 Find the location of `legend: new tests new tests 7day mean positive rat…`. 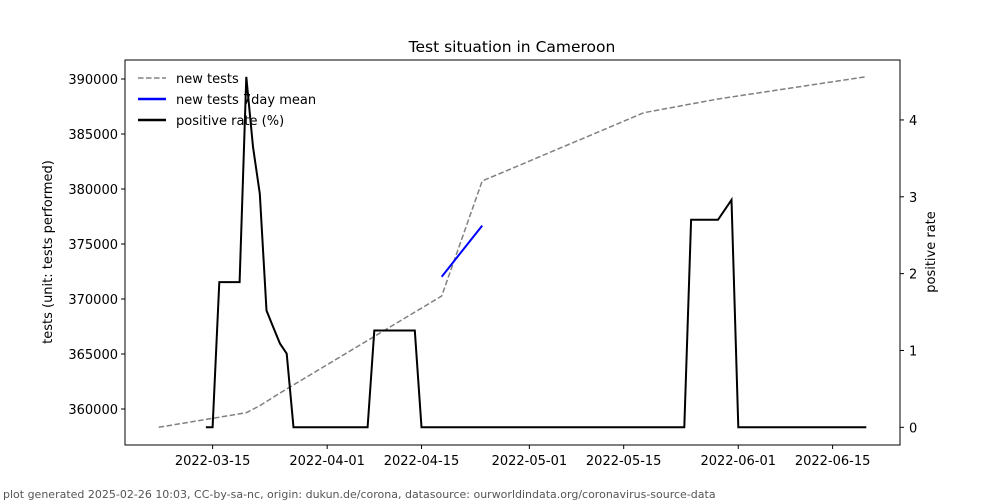

legend: new tests new tests 7day mean positive rat… is located at coordinates (227, 100).